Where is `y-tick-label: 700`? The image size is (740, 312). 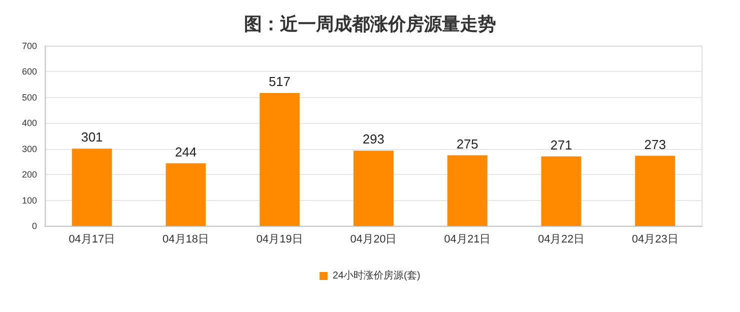 y-tick-label: 700 is located at coordinates (29, 46).